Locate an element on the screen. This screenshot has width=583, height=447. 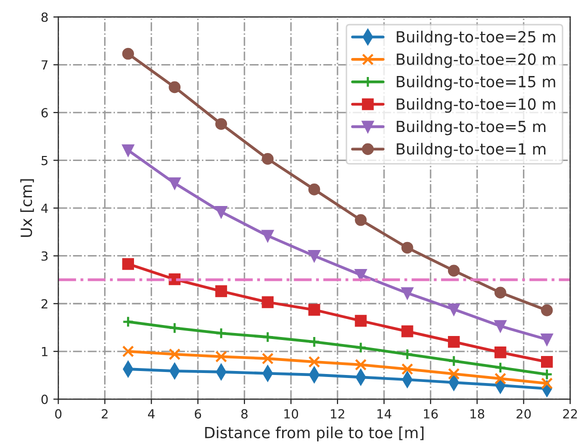
x-tick-label: 22 is located at coordinates (570, 413).